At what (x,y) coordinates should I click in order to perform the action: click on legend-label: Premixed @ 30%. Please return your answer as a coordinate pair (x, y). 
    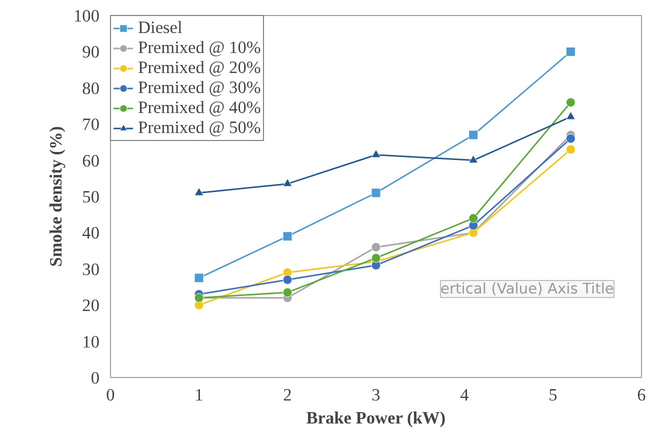
    Looking at the image, I should click on (199, 88).